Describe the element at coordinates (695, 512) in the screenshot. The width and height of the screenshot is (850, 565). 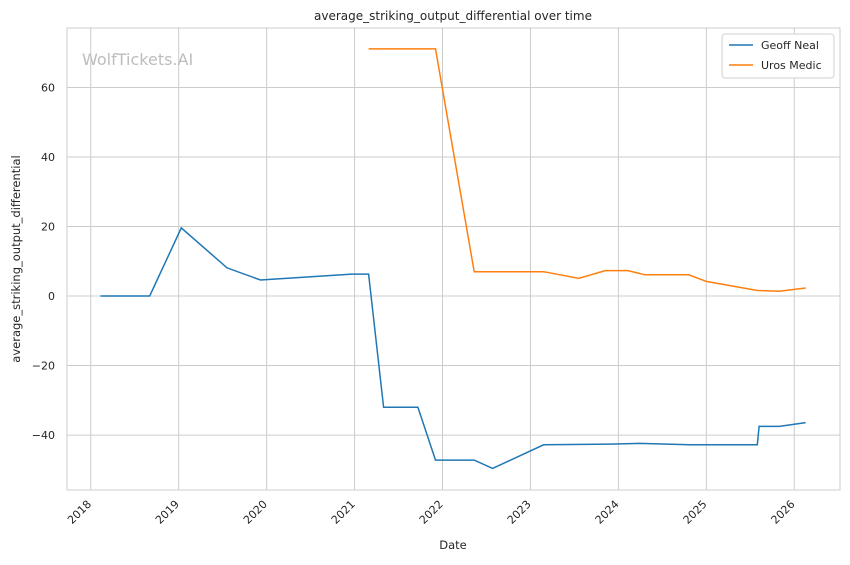
I see `x-tick-label: 2025` at that location.